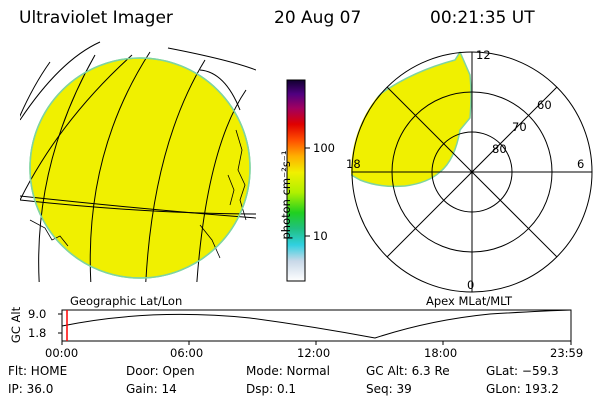 The image size is (600, 400). Describe the element at coordinates (138, 194) in the screenshot. I see `coastlines` at that location.